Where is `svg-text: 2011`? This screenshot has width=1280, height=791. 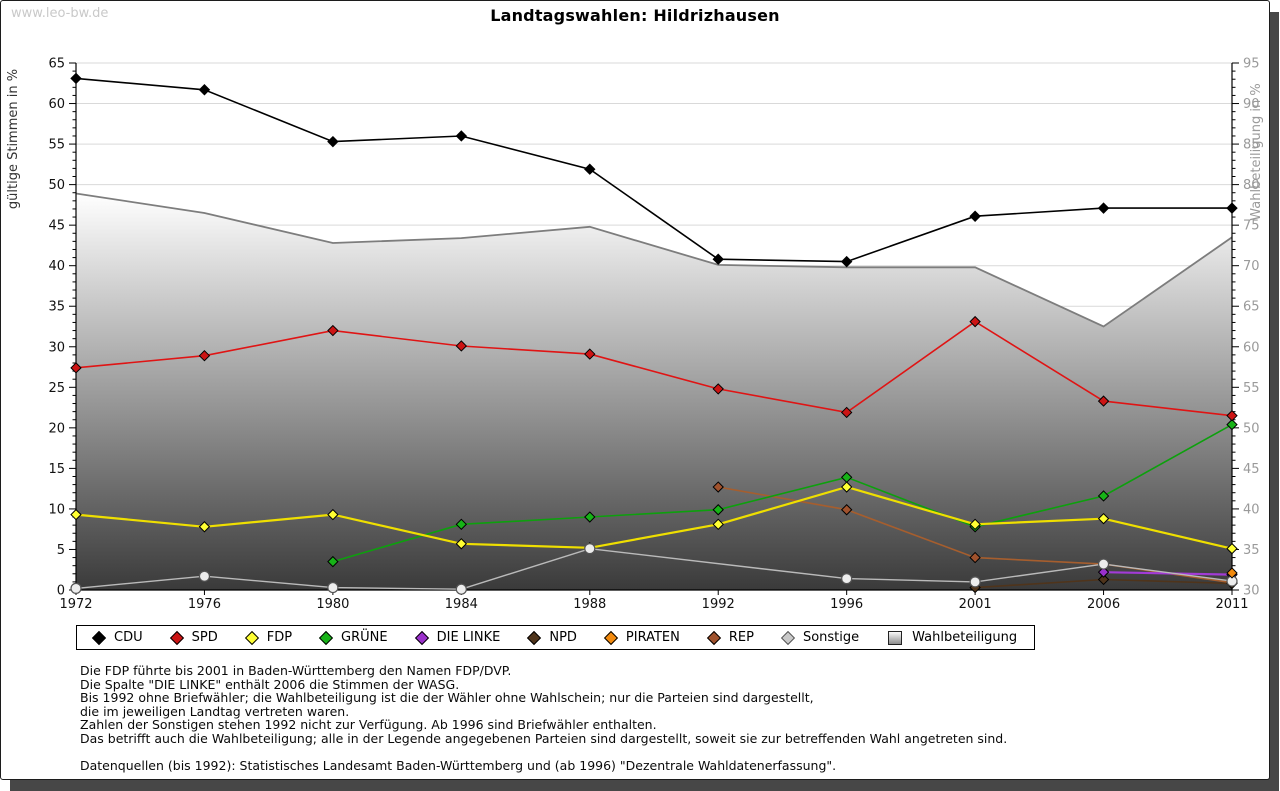
svg-text: 2011 is located at coordinates (1231, 604).